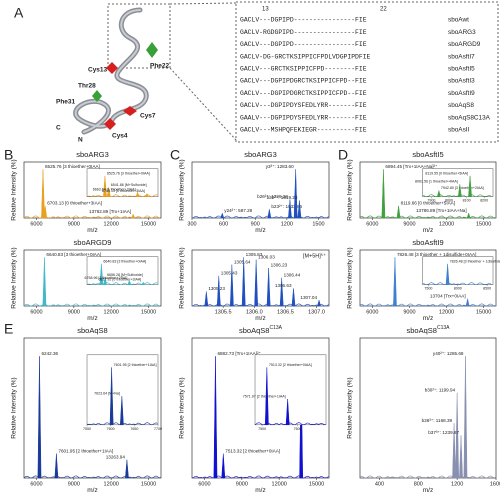 The width and height of the screenshot is (500, 494). What do you see at coordinates (129, 185) in the screenshot?
I see `peak-label: 6541.86 [M+Sulfoxide]` at bounding box center [129, 185].